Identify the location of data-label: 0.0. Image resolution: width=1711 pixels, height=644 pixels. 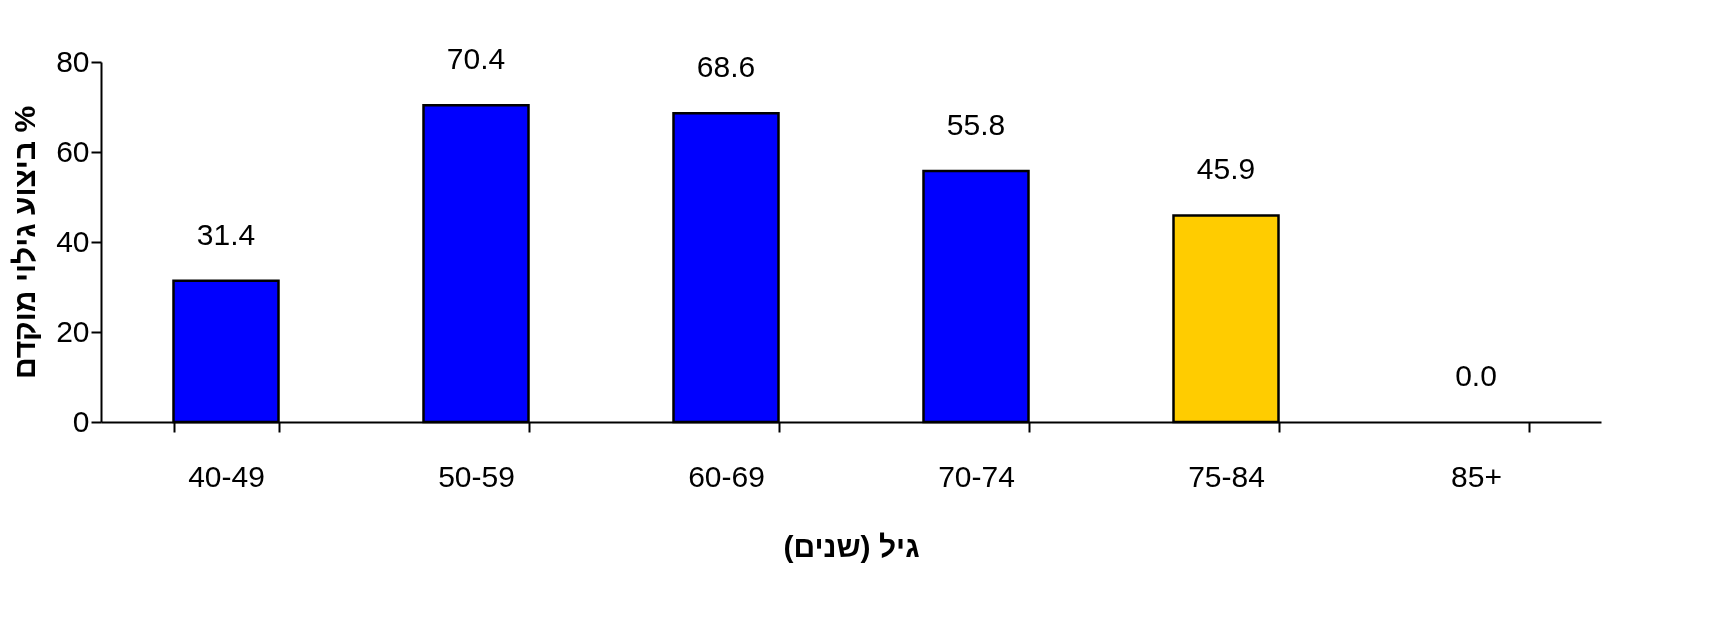
(1476, 375).